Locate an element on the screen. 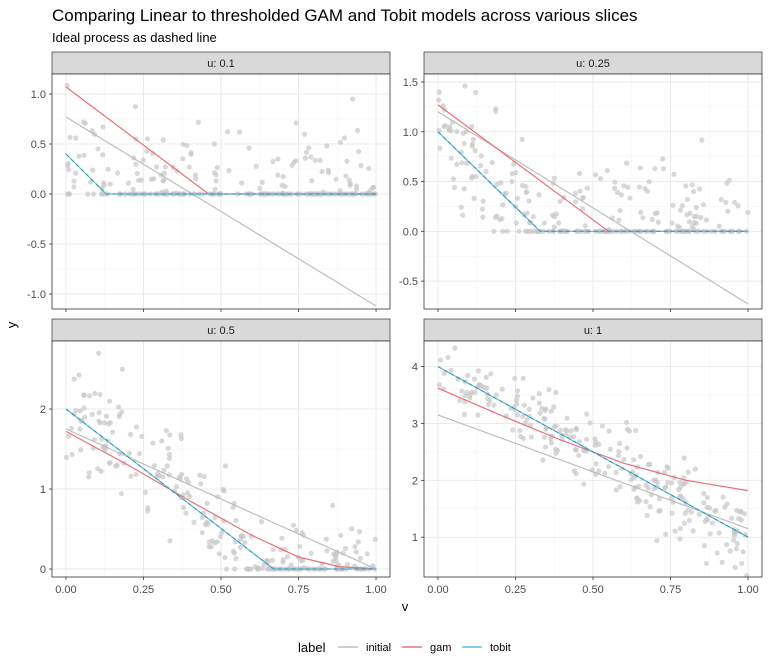  legend: label initial gam tobit is located at coordinates (404, 647).